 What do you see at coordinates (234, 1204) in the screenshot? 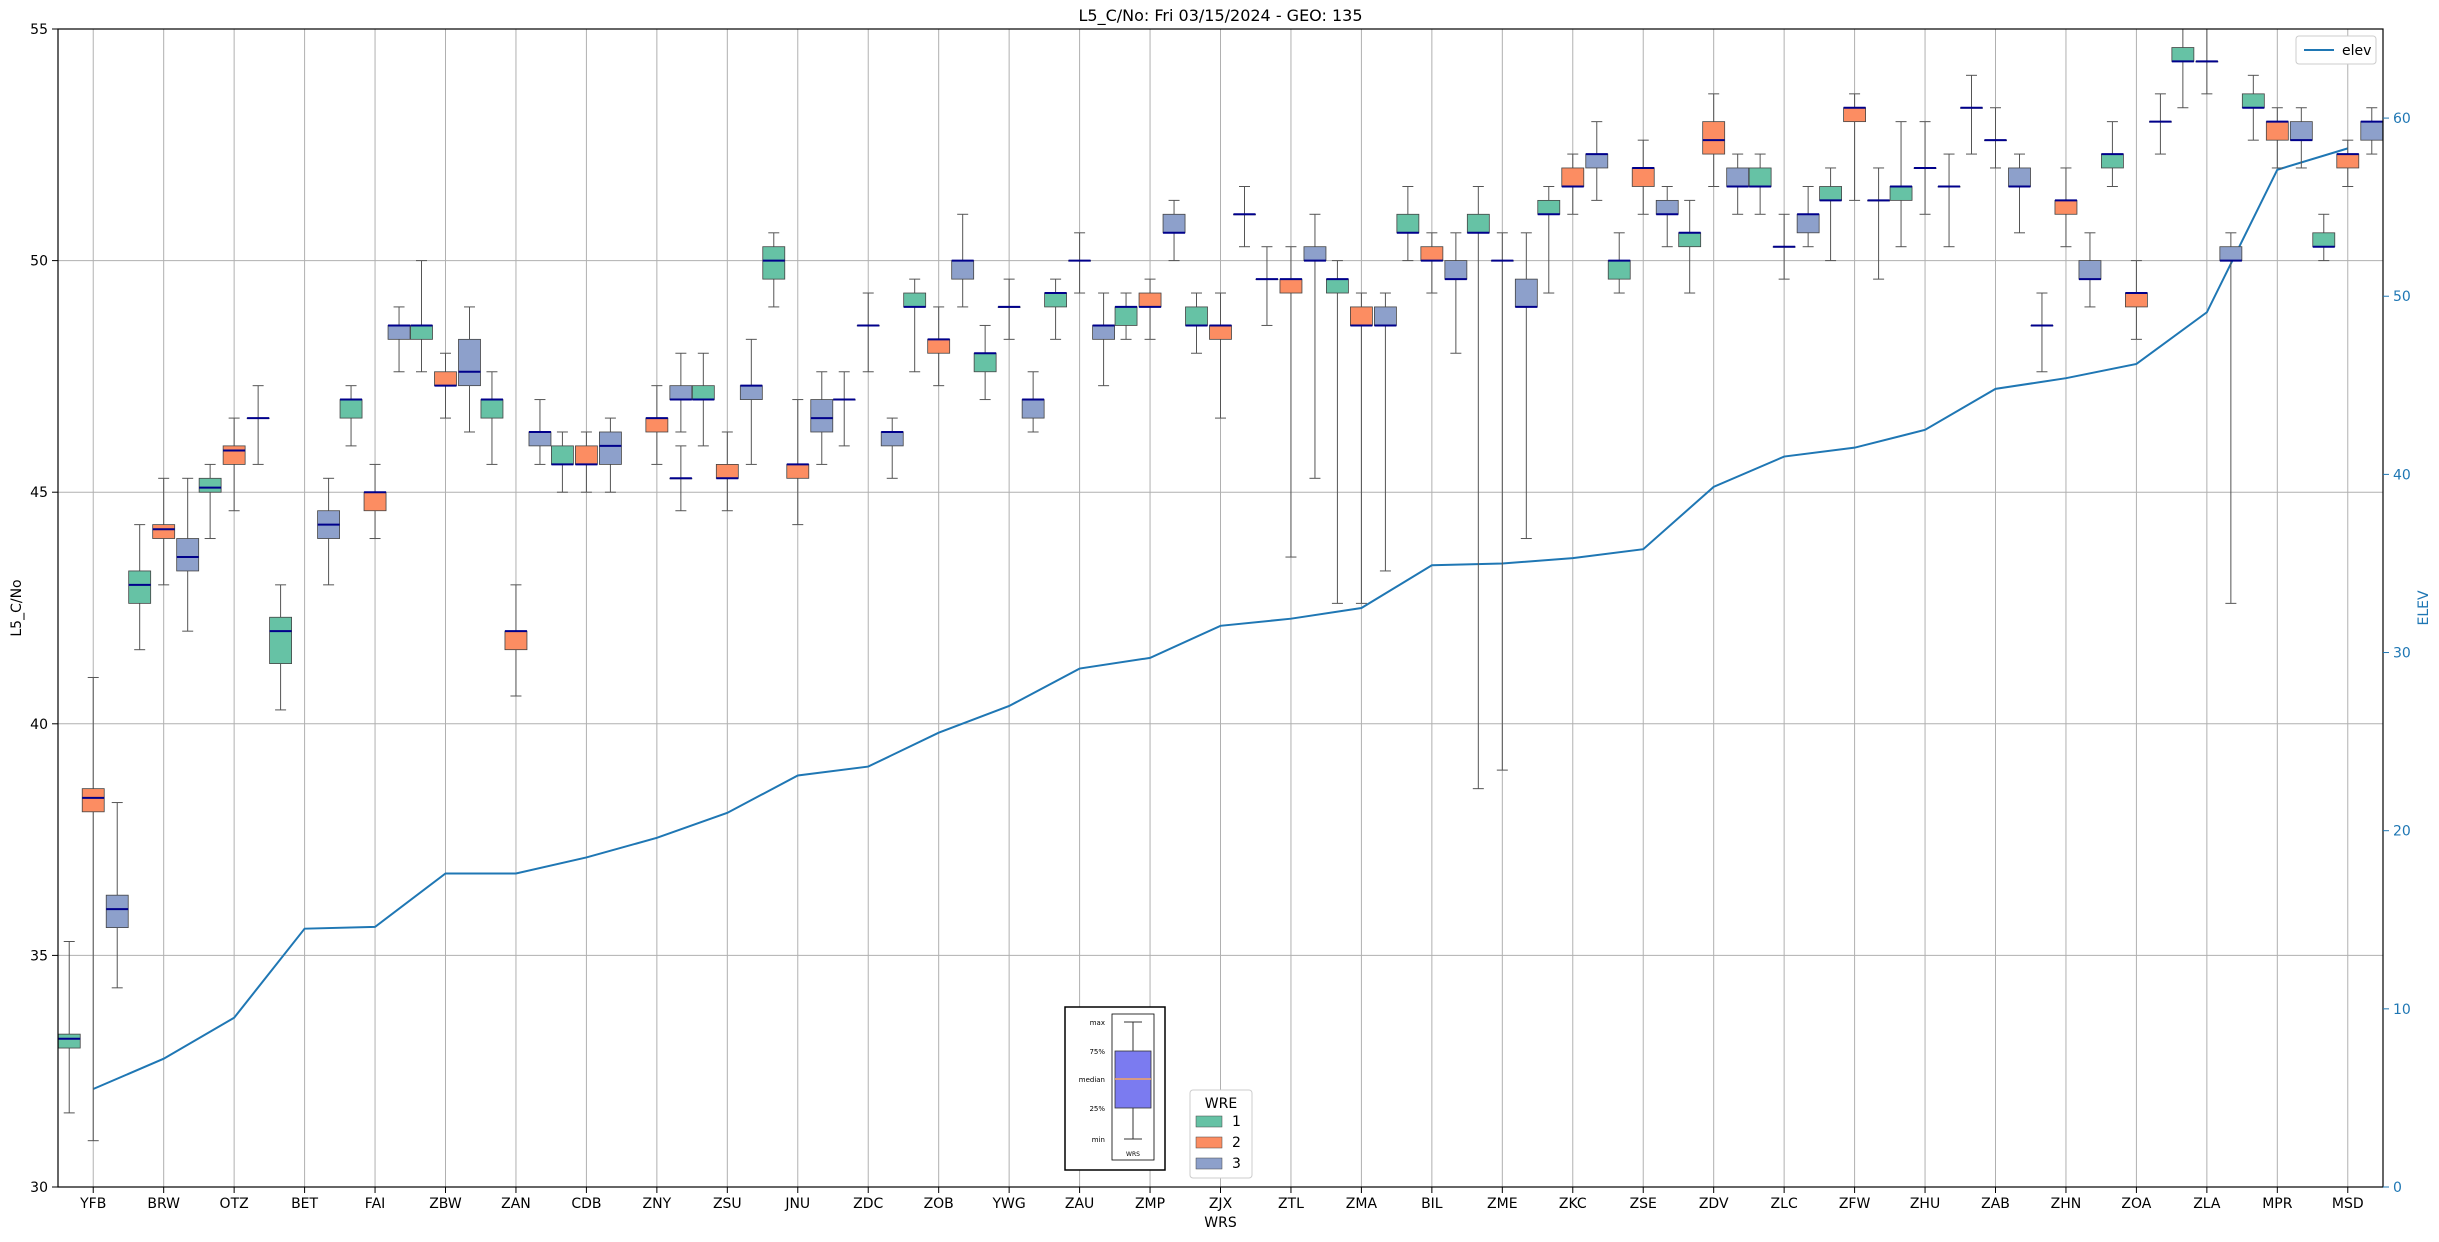
I see `x-tick-label: OTZ` at bounding box center [234, 1204].